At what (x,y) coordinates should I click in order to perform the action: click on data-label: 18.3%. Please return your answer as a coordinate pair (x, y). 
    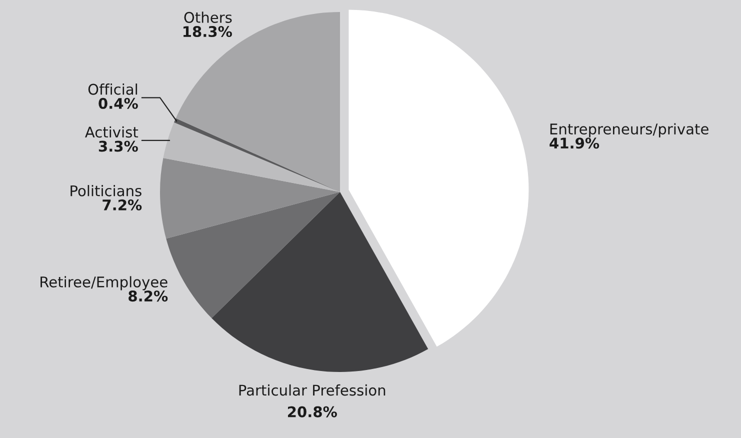
    Looking at the image, I should click on (207, 32).